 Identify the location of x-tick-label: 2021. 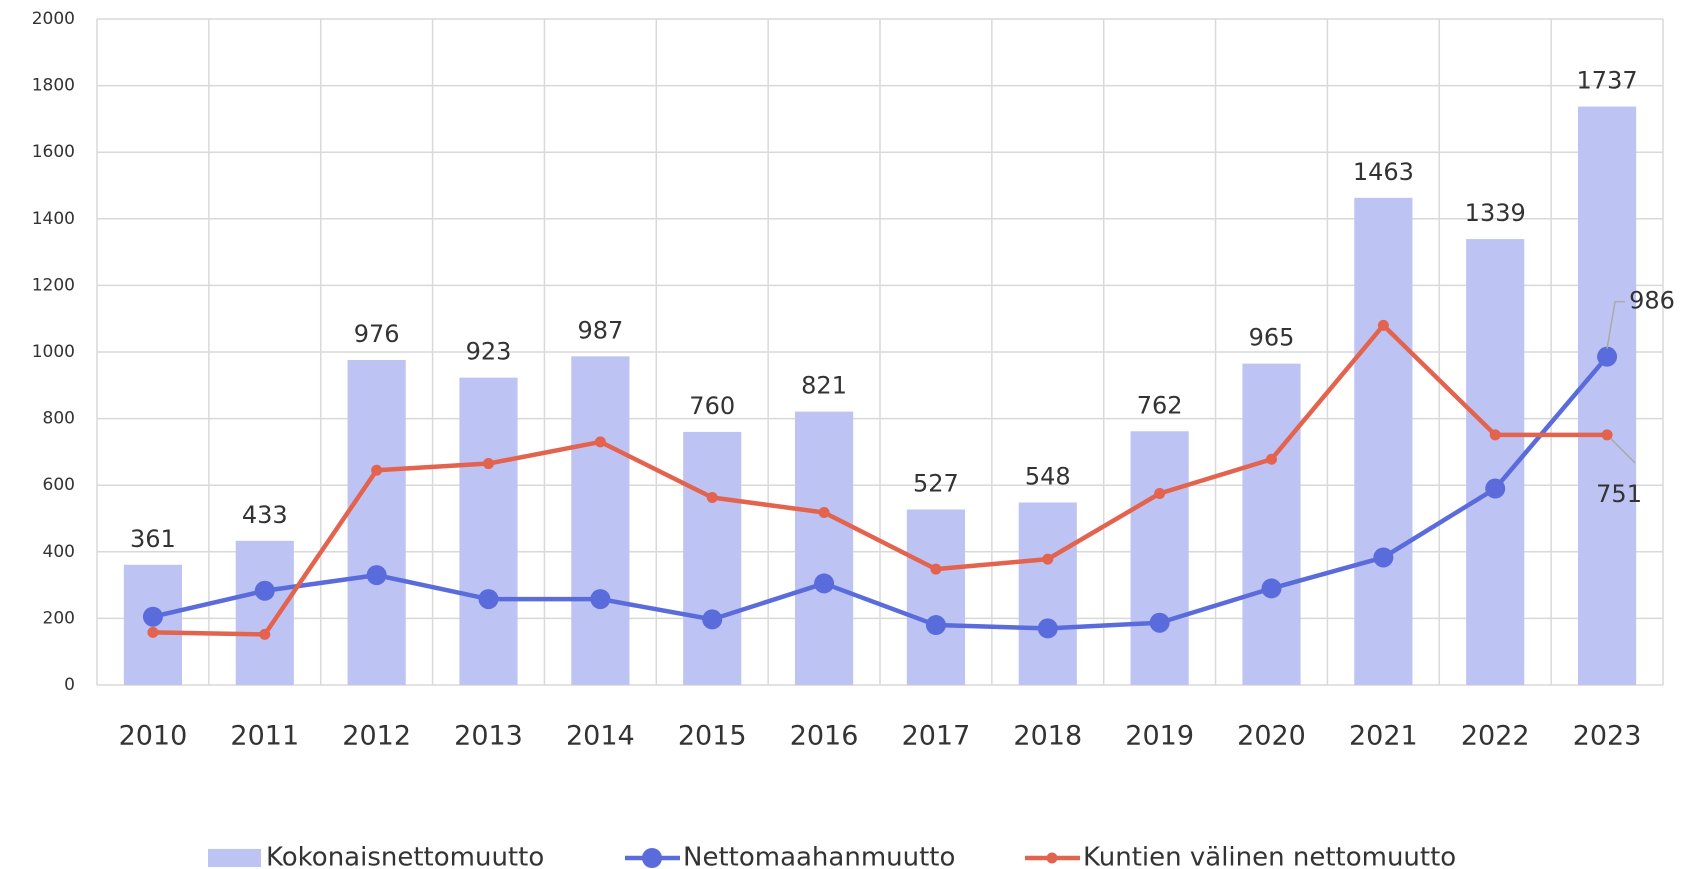
(1383, 736).